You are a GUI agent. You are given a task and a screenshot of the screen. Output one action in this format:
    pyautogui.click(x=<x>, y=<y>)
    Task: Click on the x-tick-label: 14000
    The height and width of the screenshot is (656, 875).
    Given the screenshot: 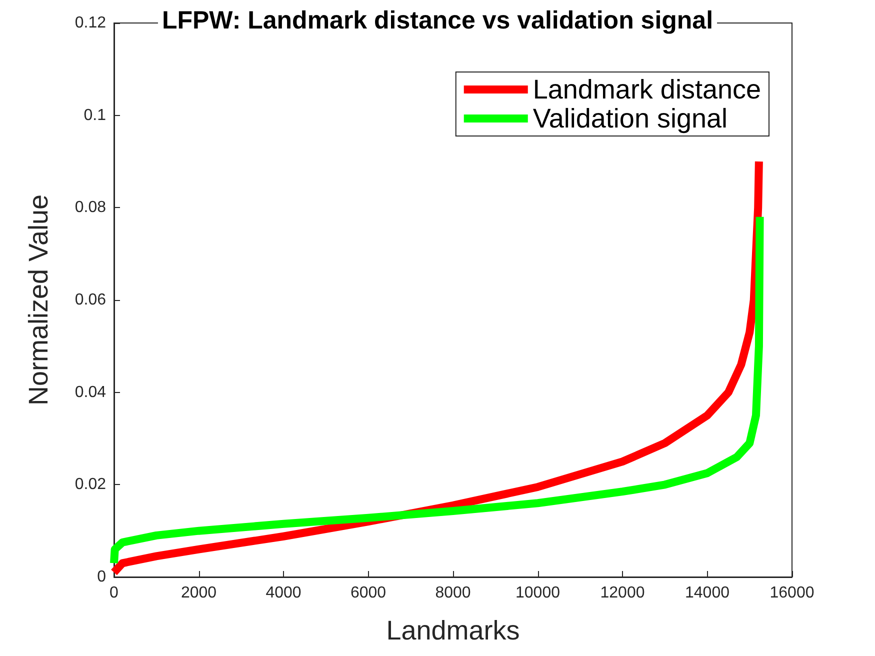 What is the action you would take?
    pyautogui.click(x=707, y=593)
    